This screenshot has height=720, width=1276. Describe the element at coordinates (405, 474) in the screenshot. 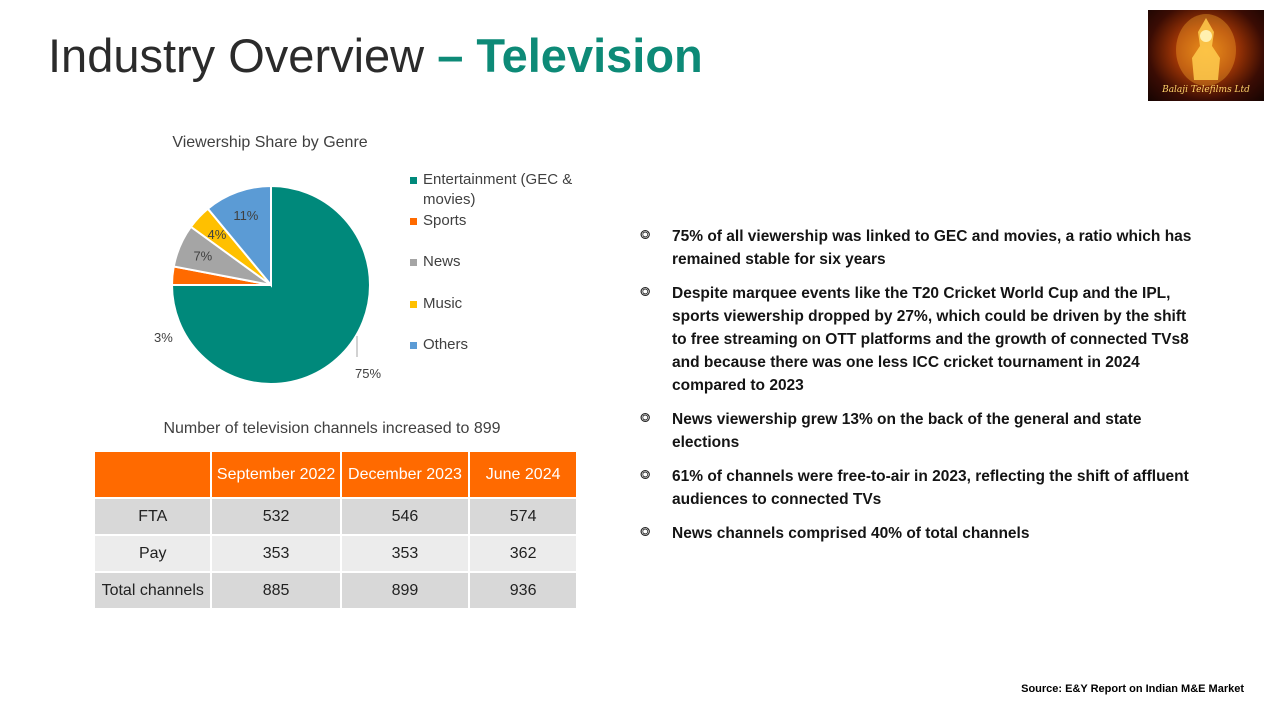

I see `table-header-cell: December 2023` at that location.